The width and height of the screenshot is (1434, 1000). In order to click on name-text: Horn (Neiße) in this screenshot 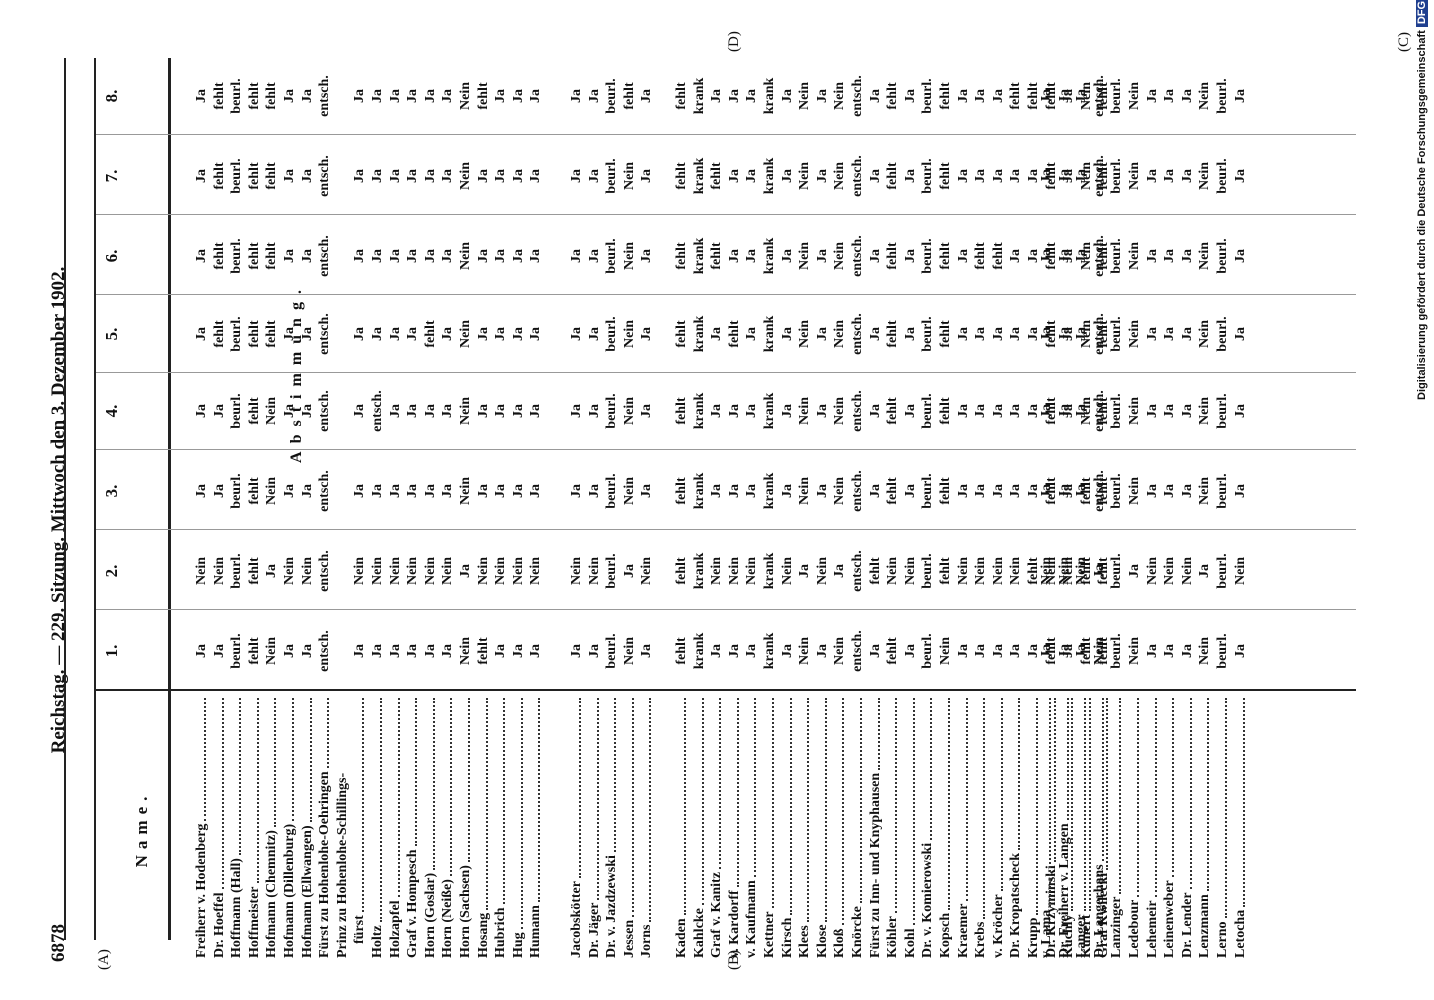, I will do `click(448, 918)`.